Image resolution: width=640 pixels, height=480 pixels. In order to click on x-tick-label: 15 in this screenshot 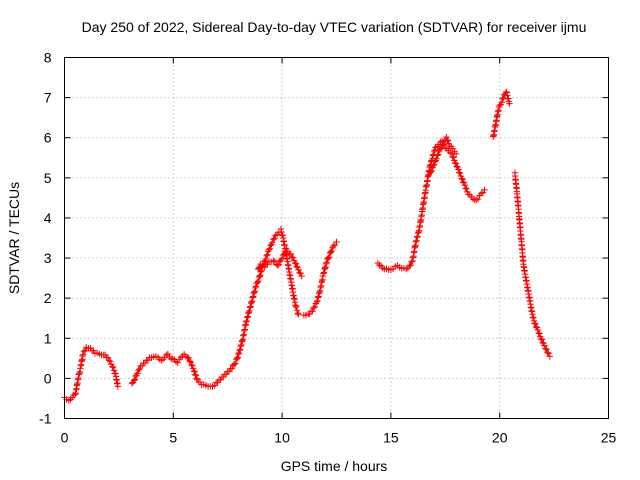, I will do `click(391, 438)`.